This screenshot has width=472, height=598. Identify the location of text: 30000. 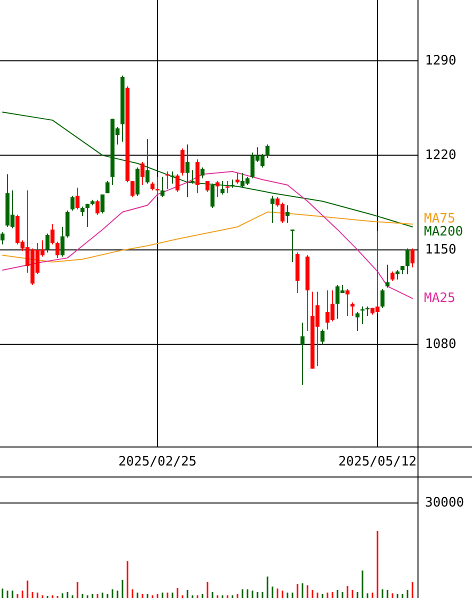
(444, 503).